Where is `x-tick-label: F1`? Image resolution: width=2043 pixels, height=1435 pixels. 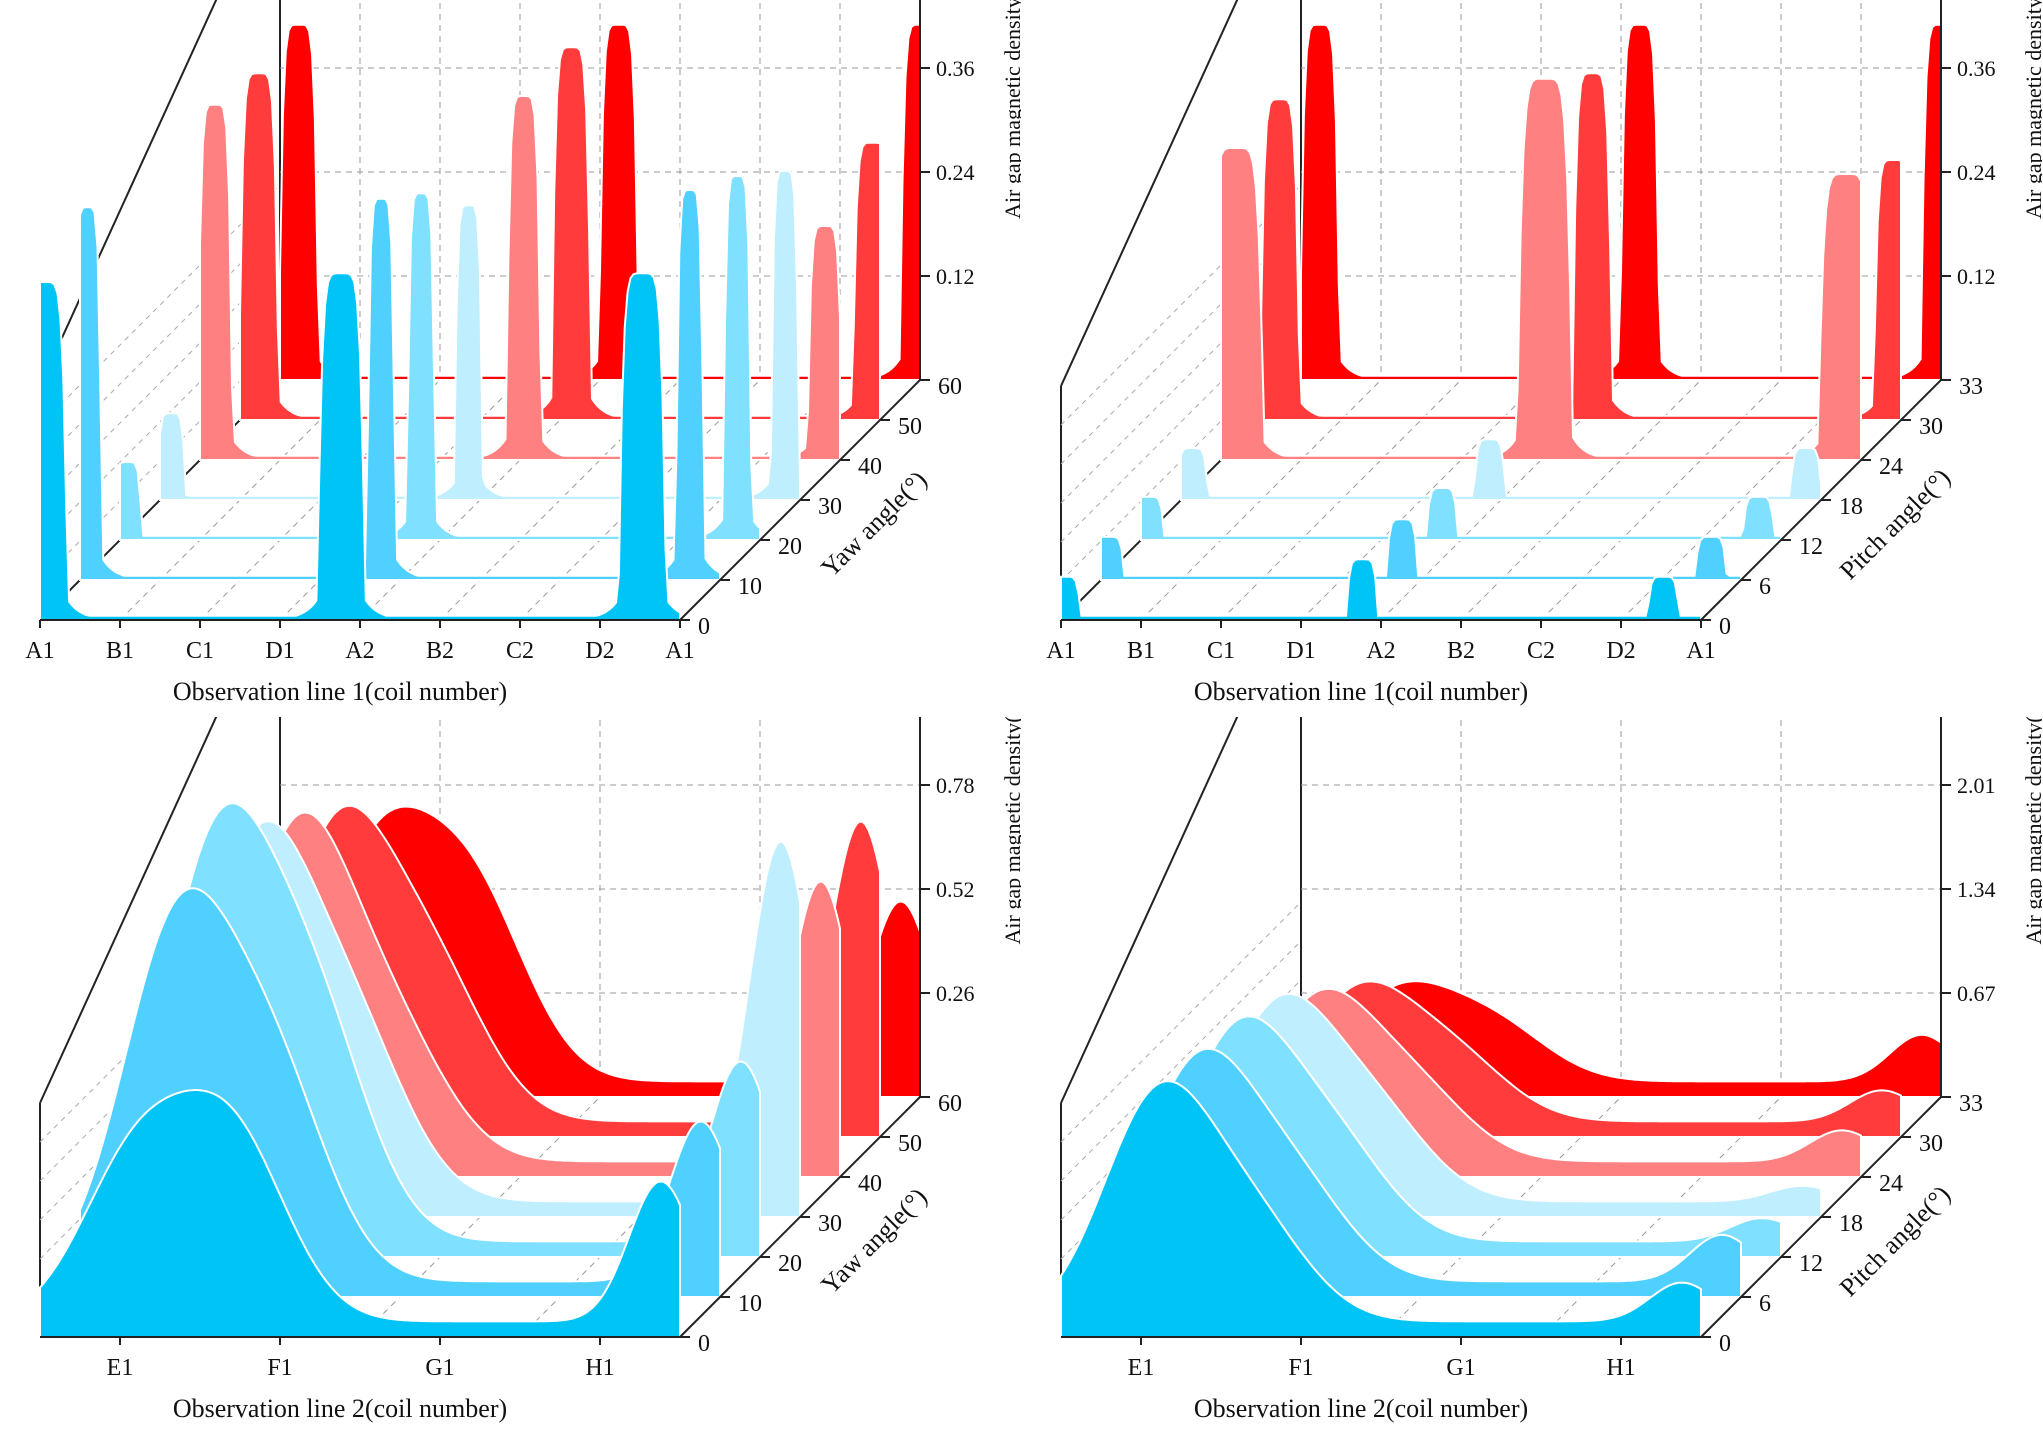
x-tick-label: F1 is located at coordinates (279, 1368).